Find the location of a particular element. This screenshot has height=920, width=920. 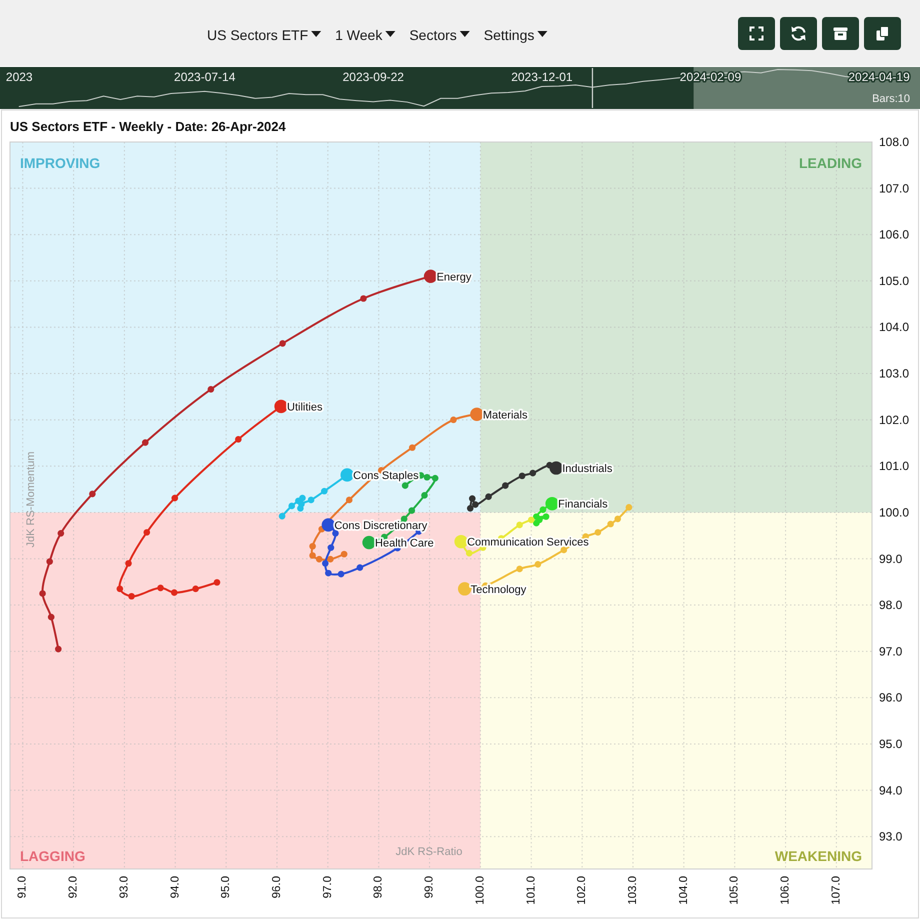

chart-title: US Sectors ETF - Weekly - Date: 26-Apr-2024 is located at coordinates (148, 126).